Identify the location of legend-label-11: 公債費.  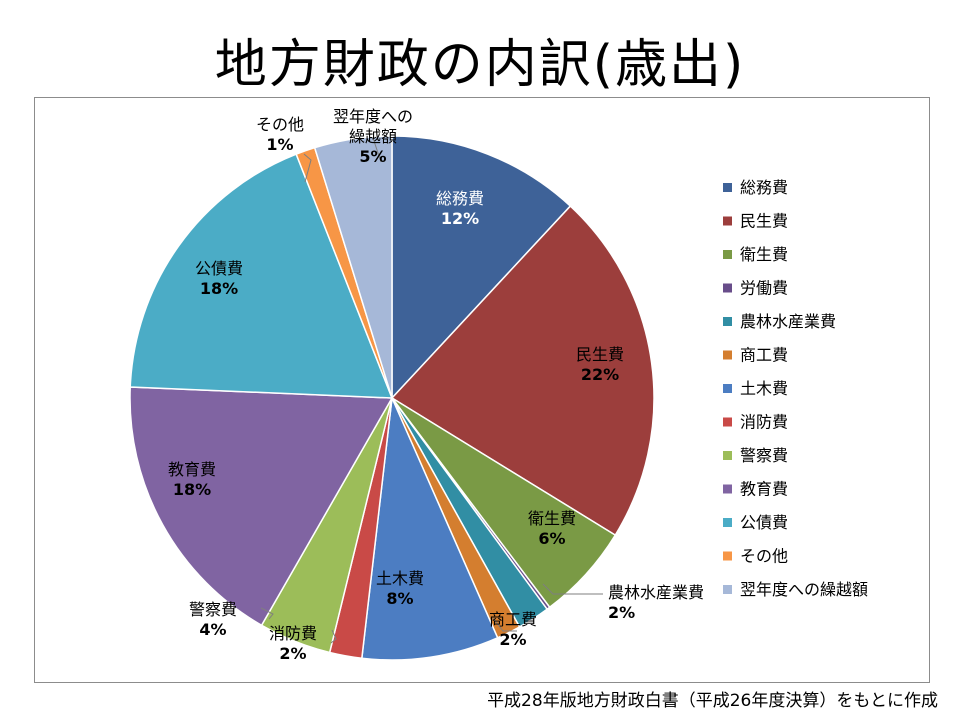
(764, 522).